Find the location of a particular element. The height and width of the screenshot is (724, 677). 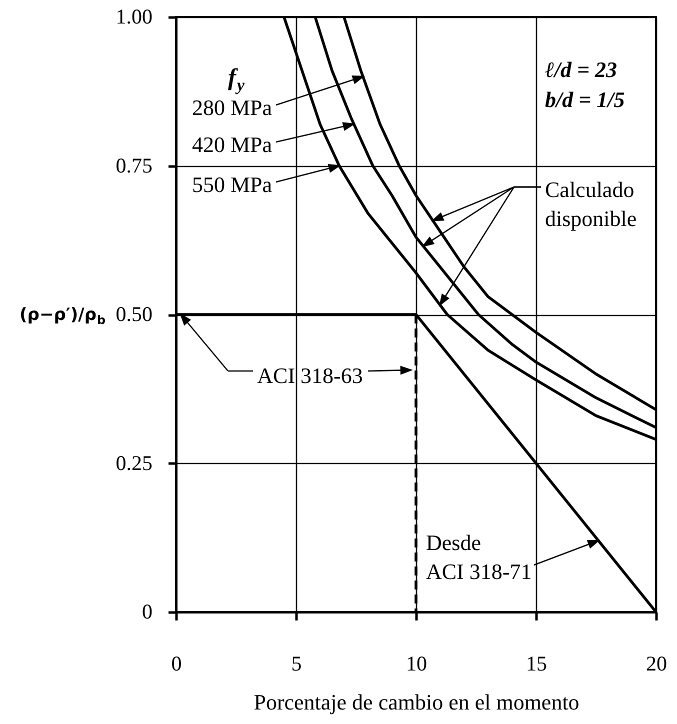

annotation: Calculado disponible is located at coordinates (591, 204).